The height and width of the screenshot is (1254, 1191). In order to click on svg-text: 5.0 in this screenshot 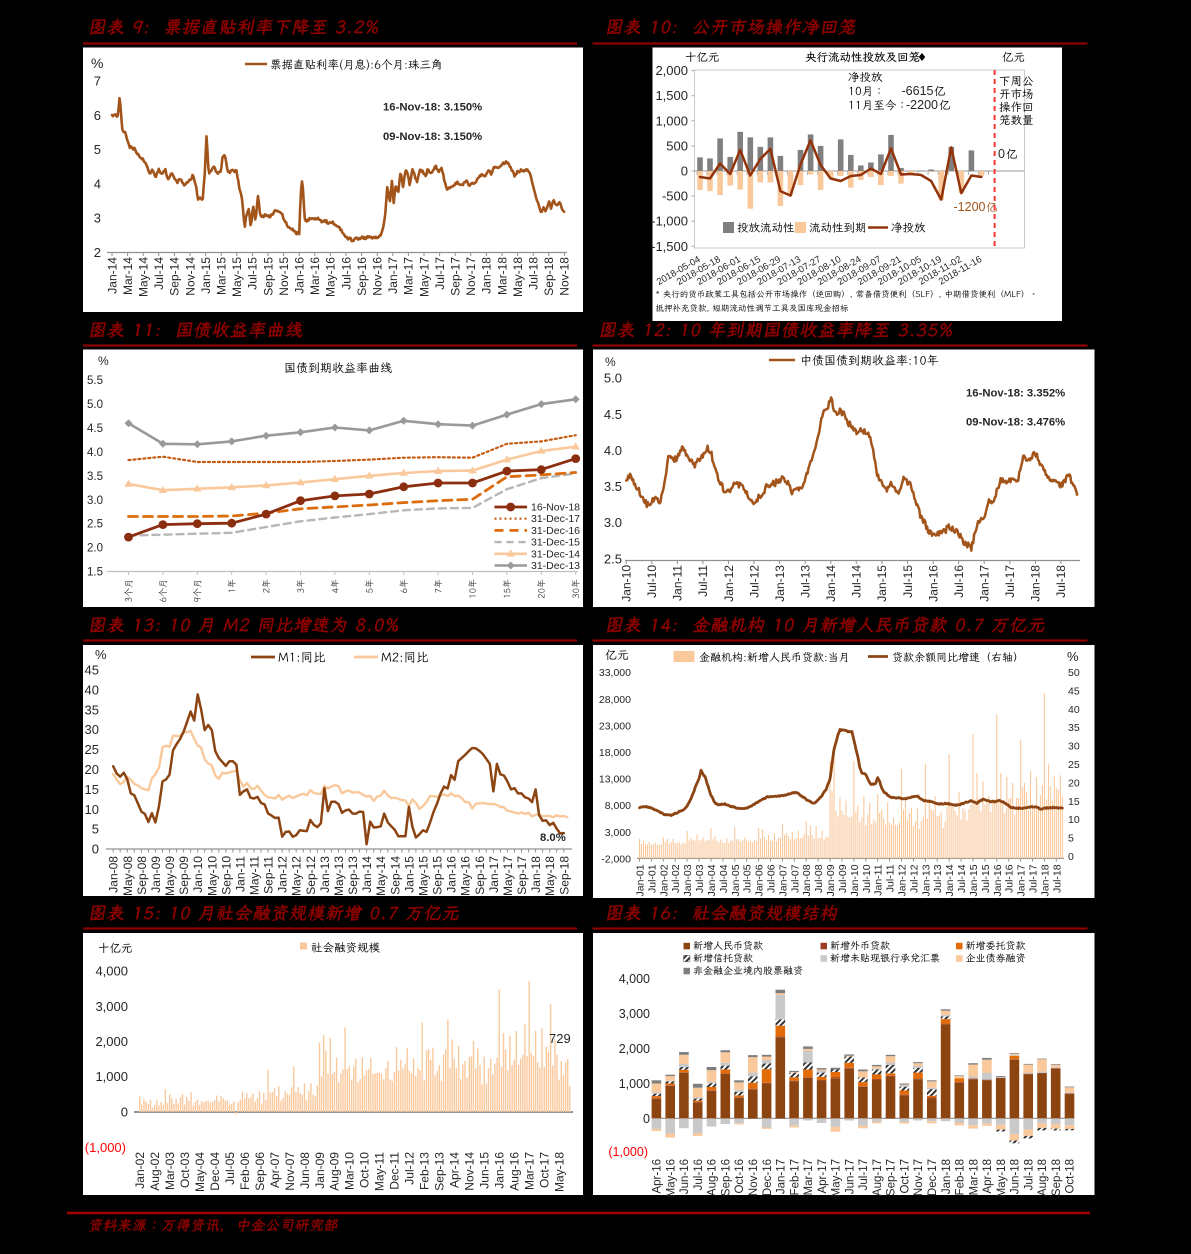, I will do `click(95, 405)`.